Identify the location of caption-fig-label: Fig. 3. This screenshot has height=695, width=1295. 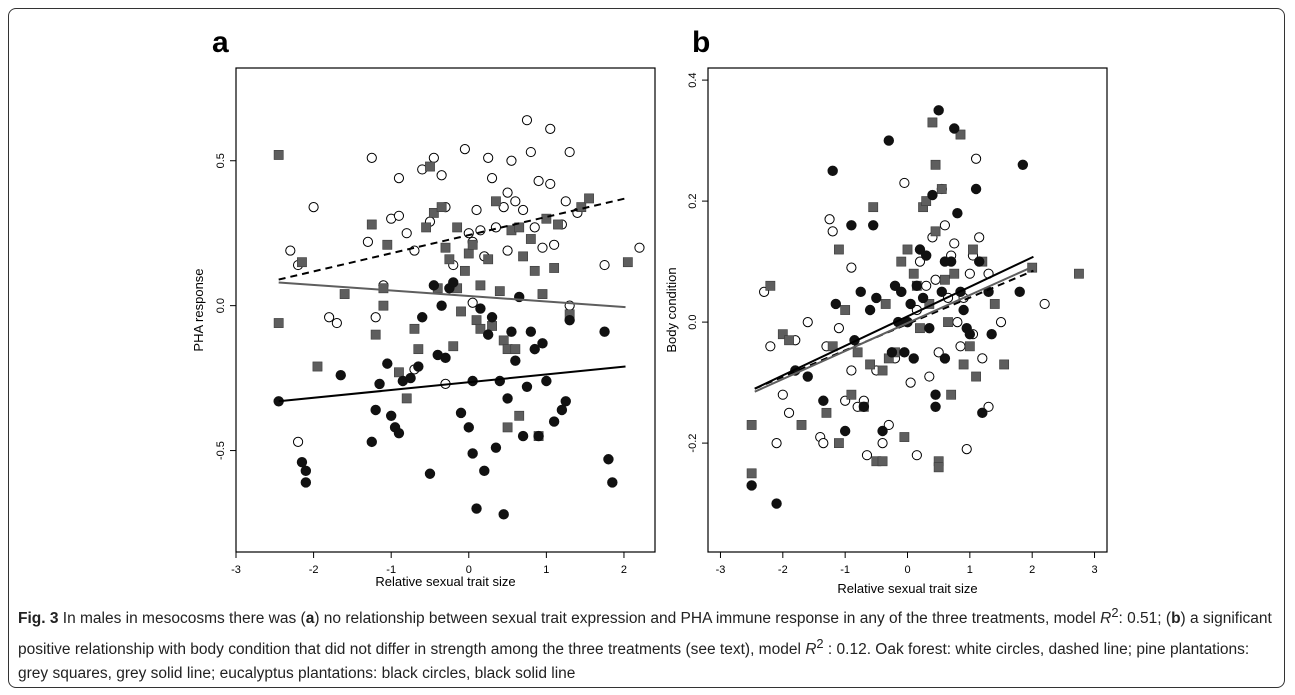
(38, 619).